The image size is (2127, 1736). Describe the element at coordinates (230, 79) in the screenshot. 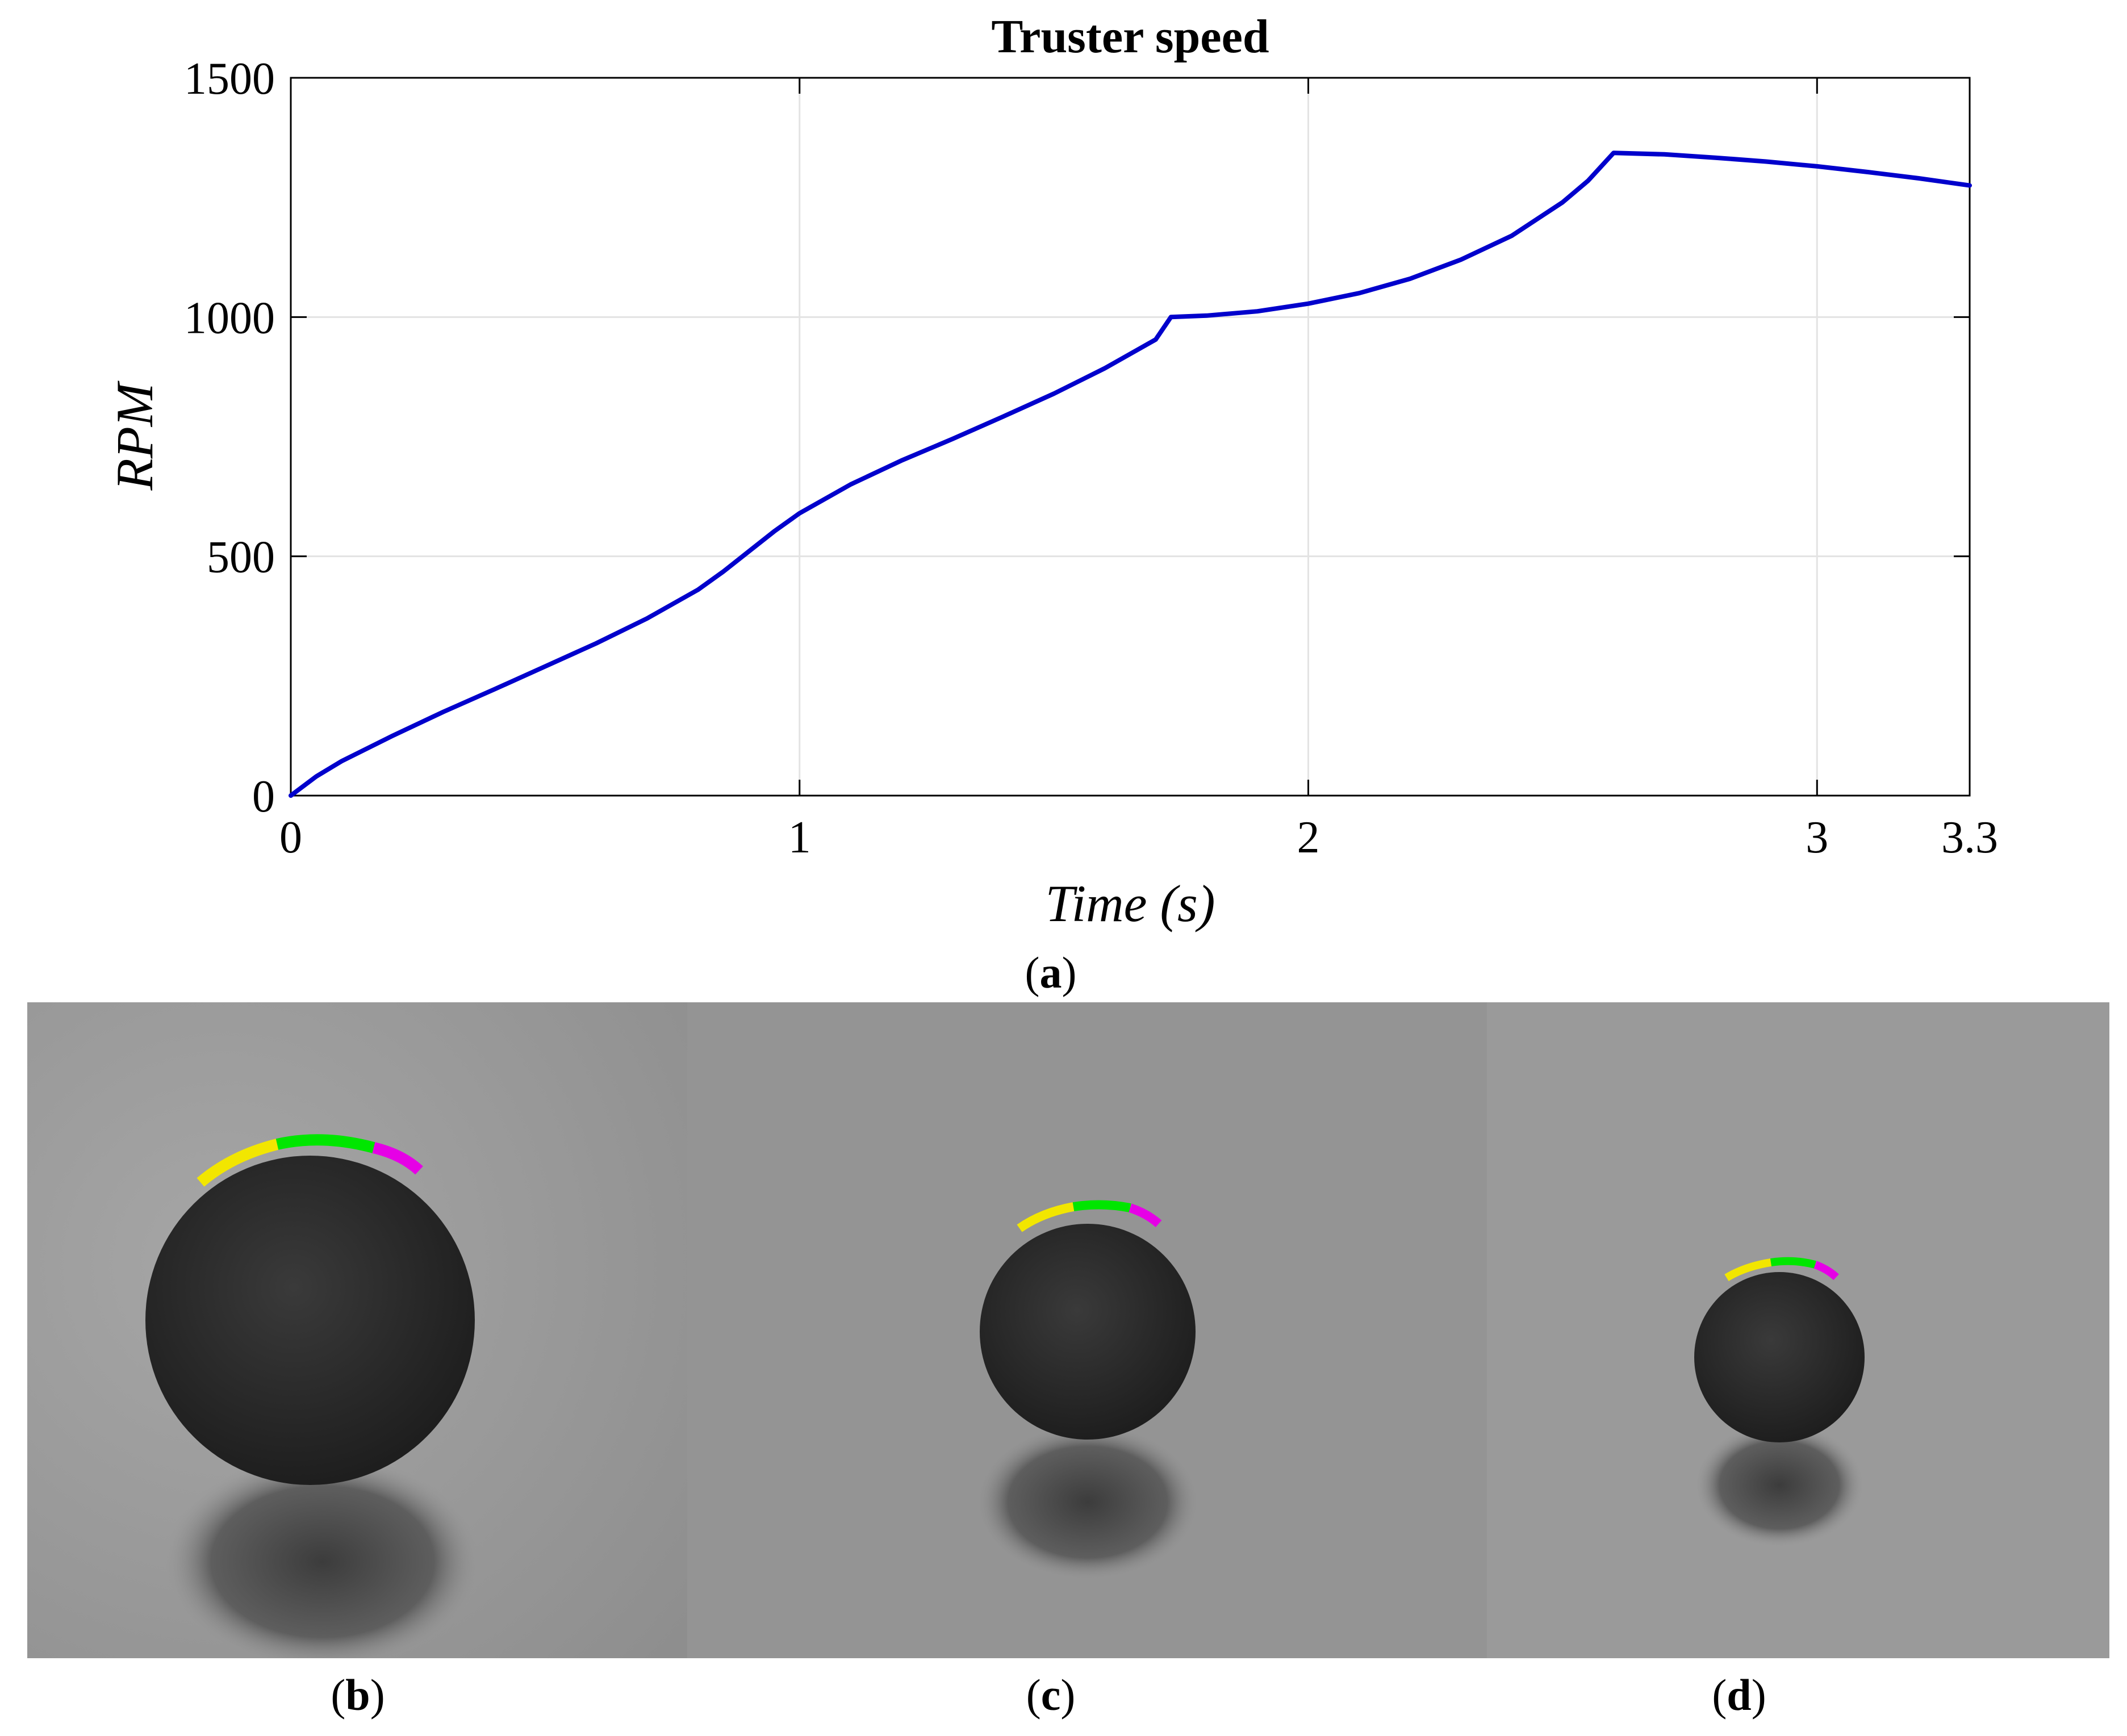

I see `y-tick-label: 1500` at that location.